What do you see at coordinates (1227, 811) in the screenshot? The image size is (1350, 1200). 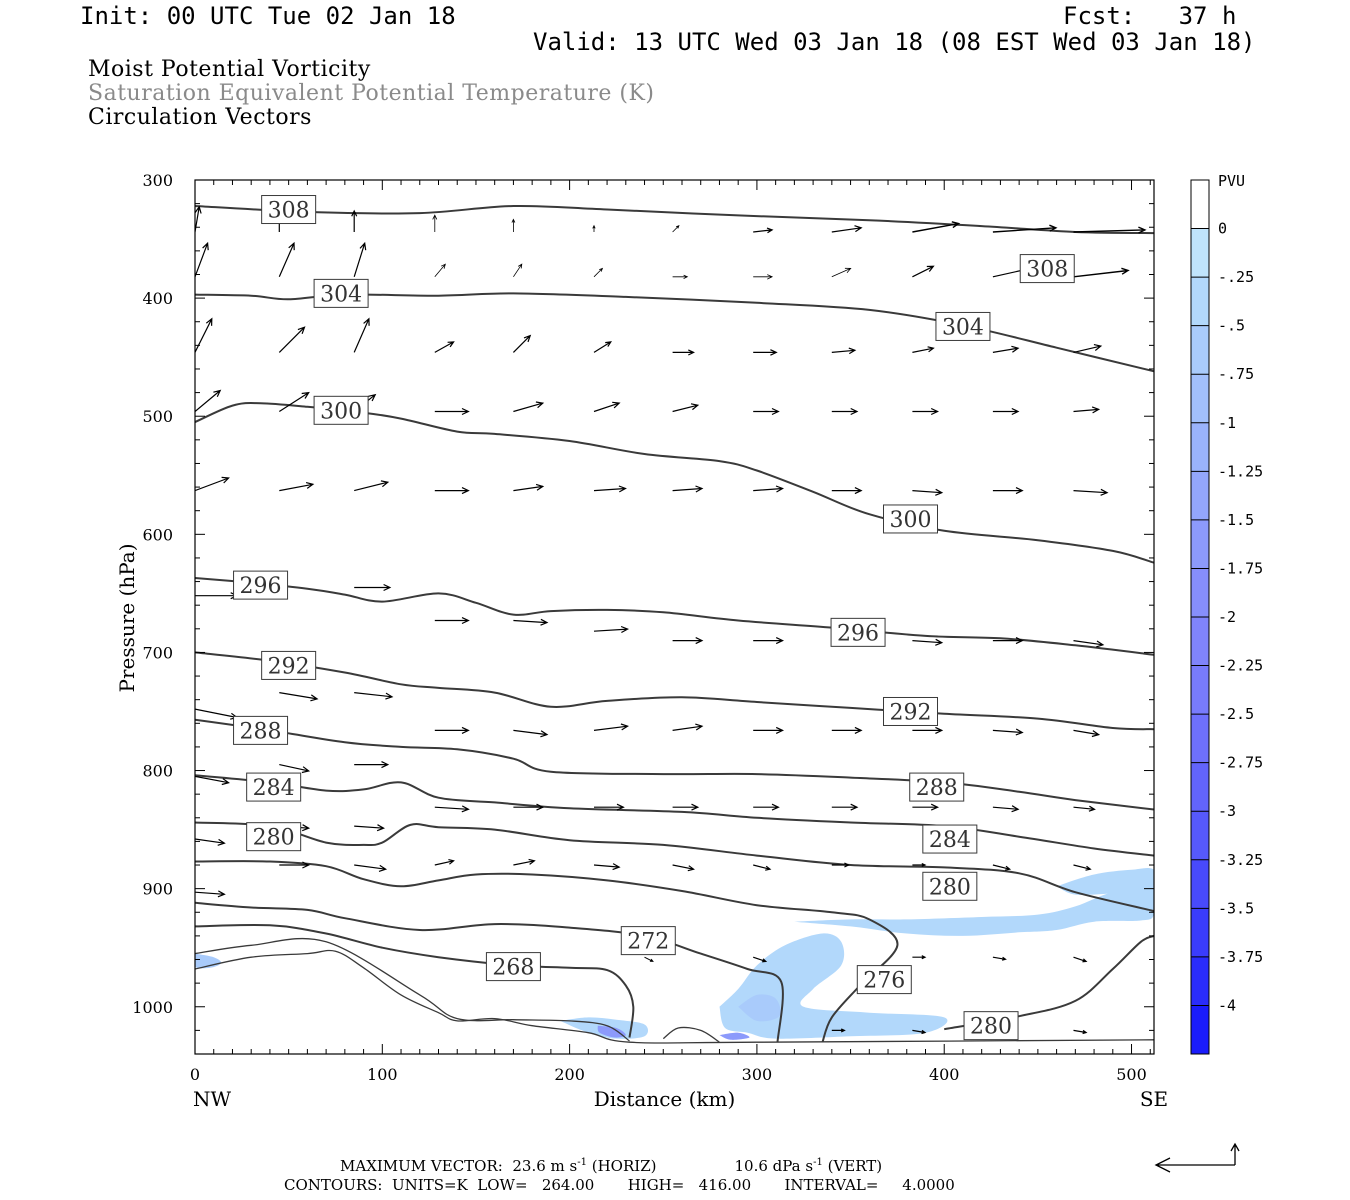 I see `colorbar-tick-label-12: -3` at bounding box center [1227, 811].